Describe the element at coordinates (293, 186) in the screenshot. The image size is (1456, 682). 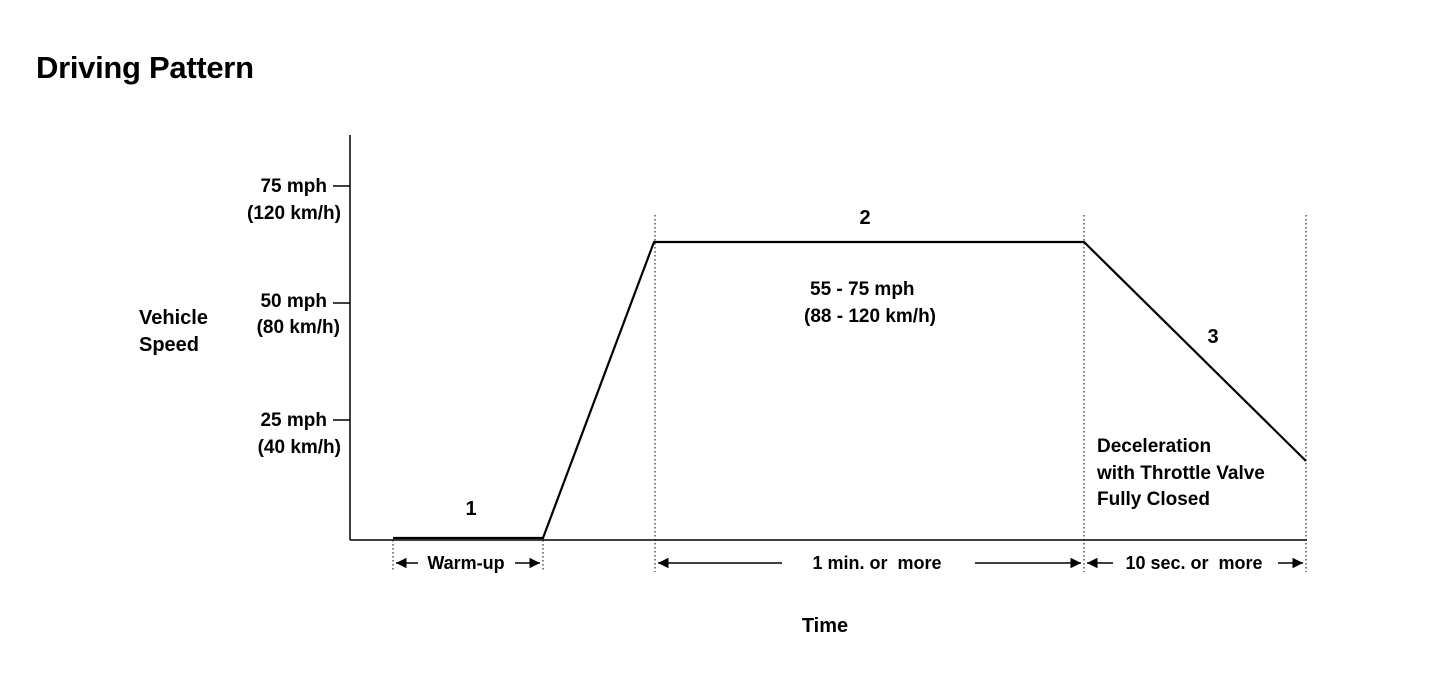
I see `y-tick-label-75-mph: 75 mph` at that location.